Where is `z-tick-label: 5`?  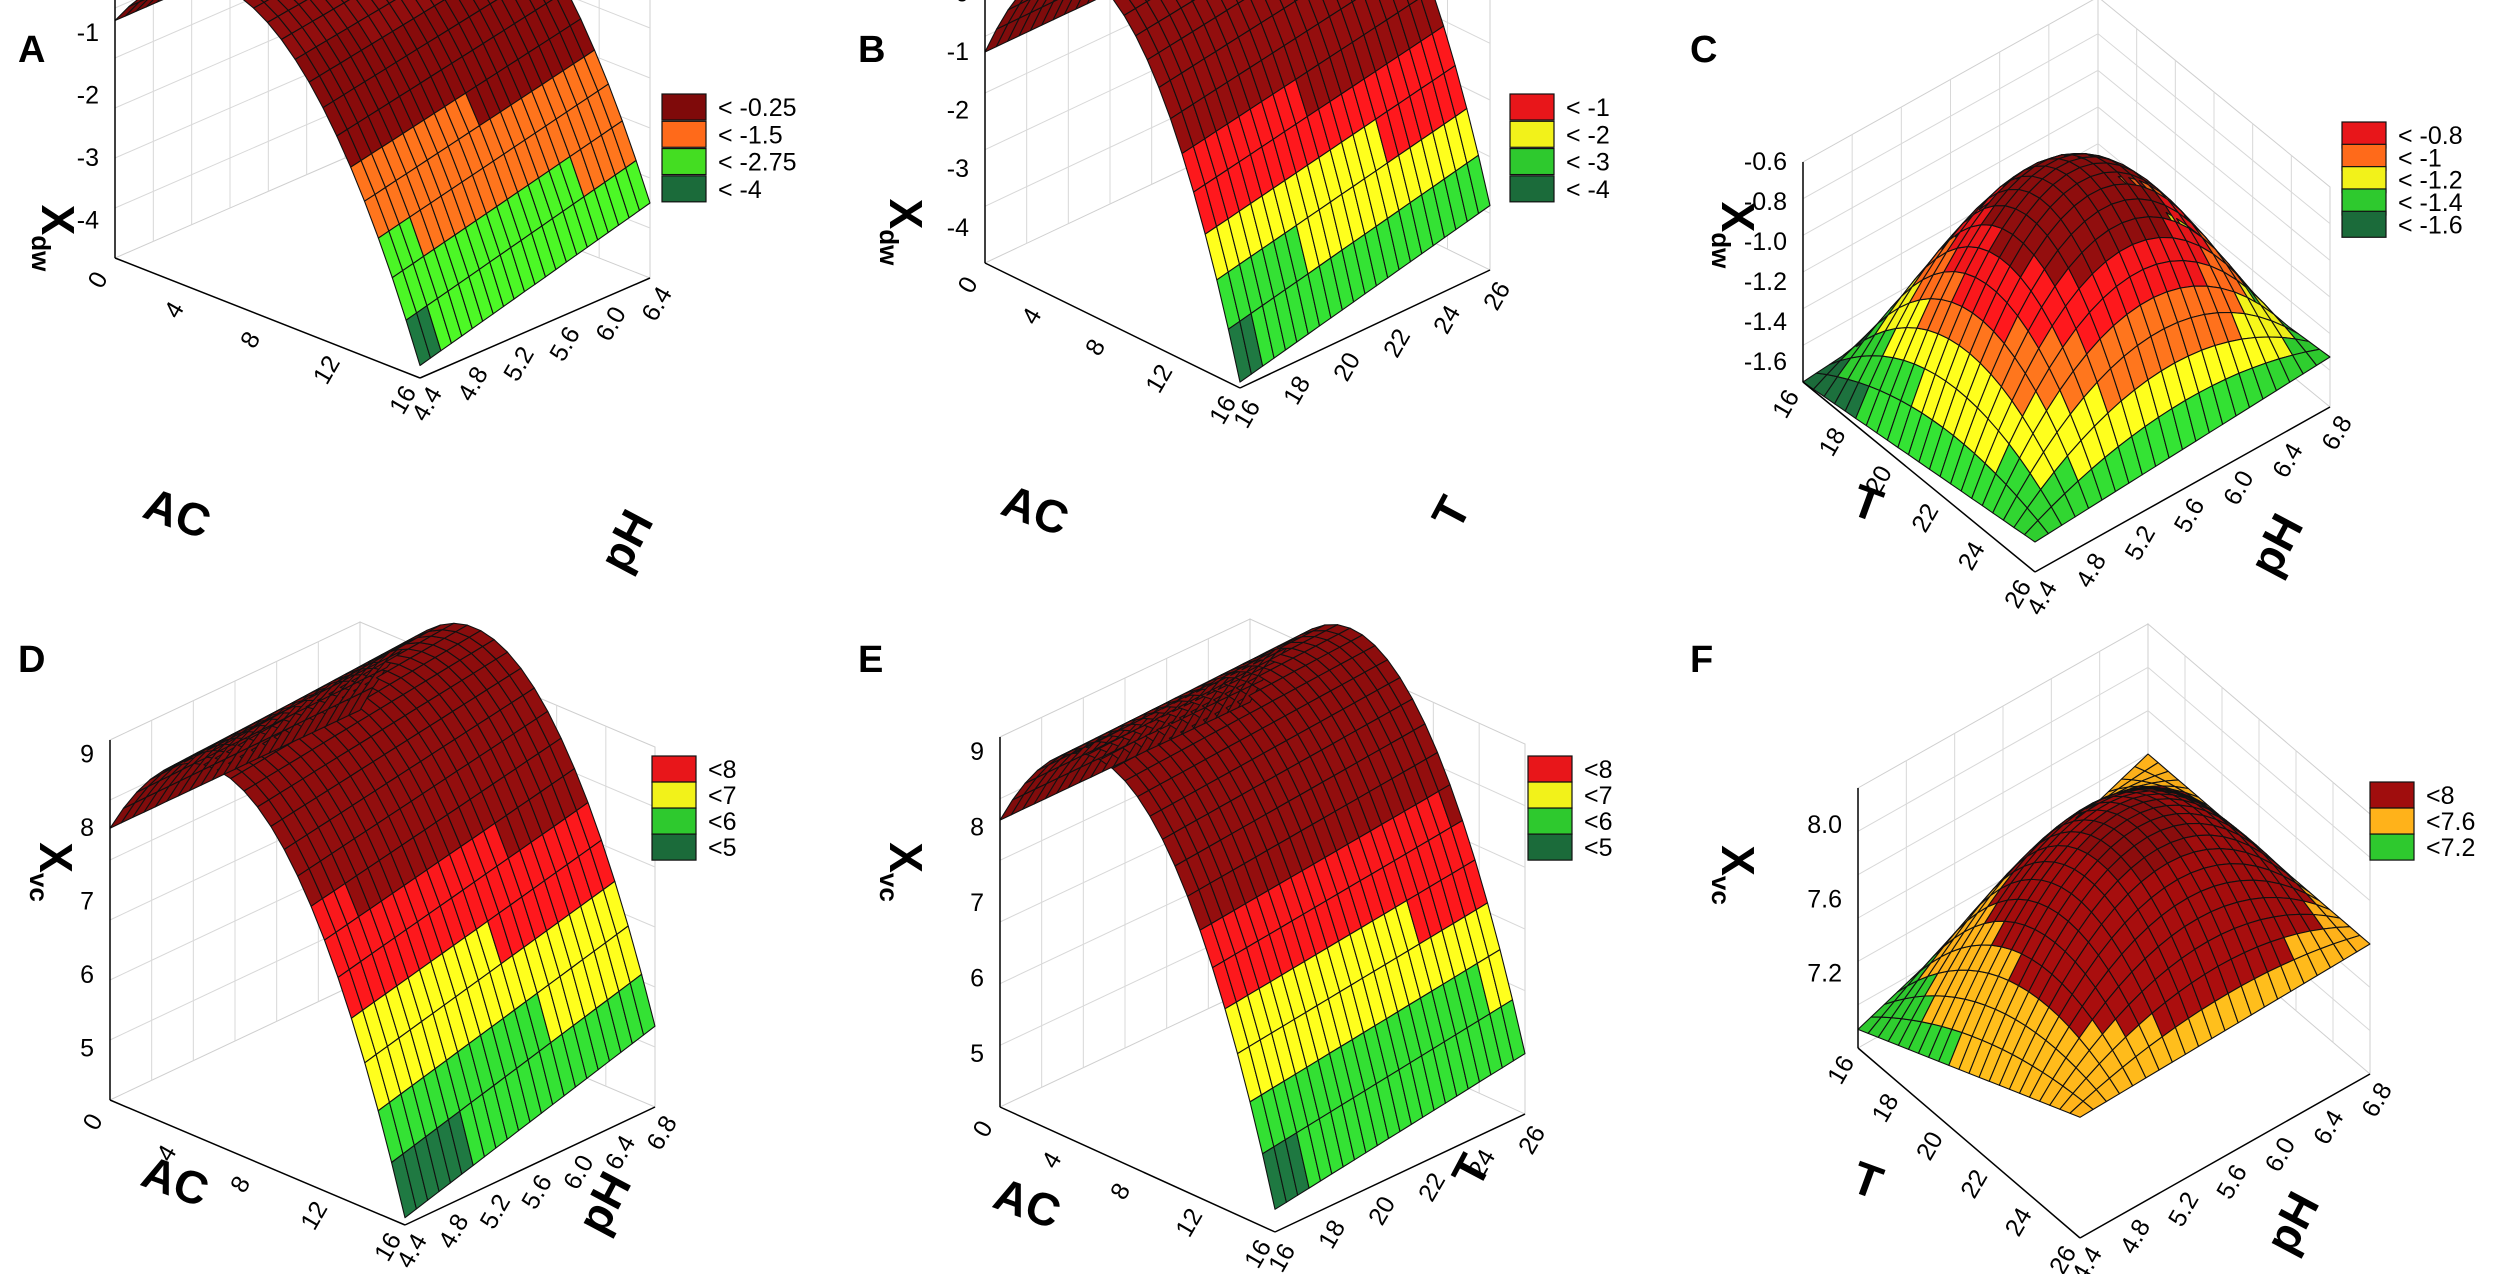 z-tick-label: 5 is located at coordinates (977, 1054).